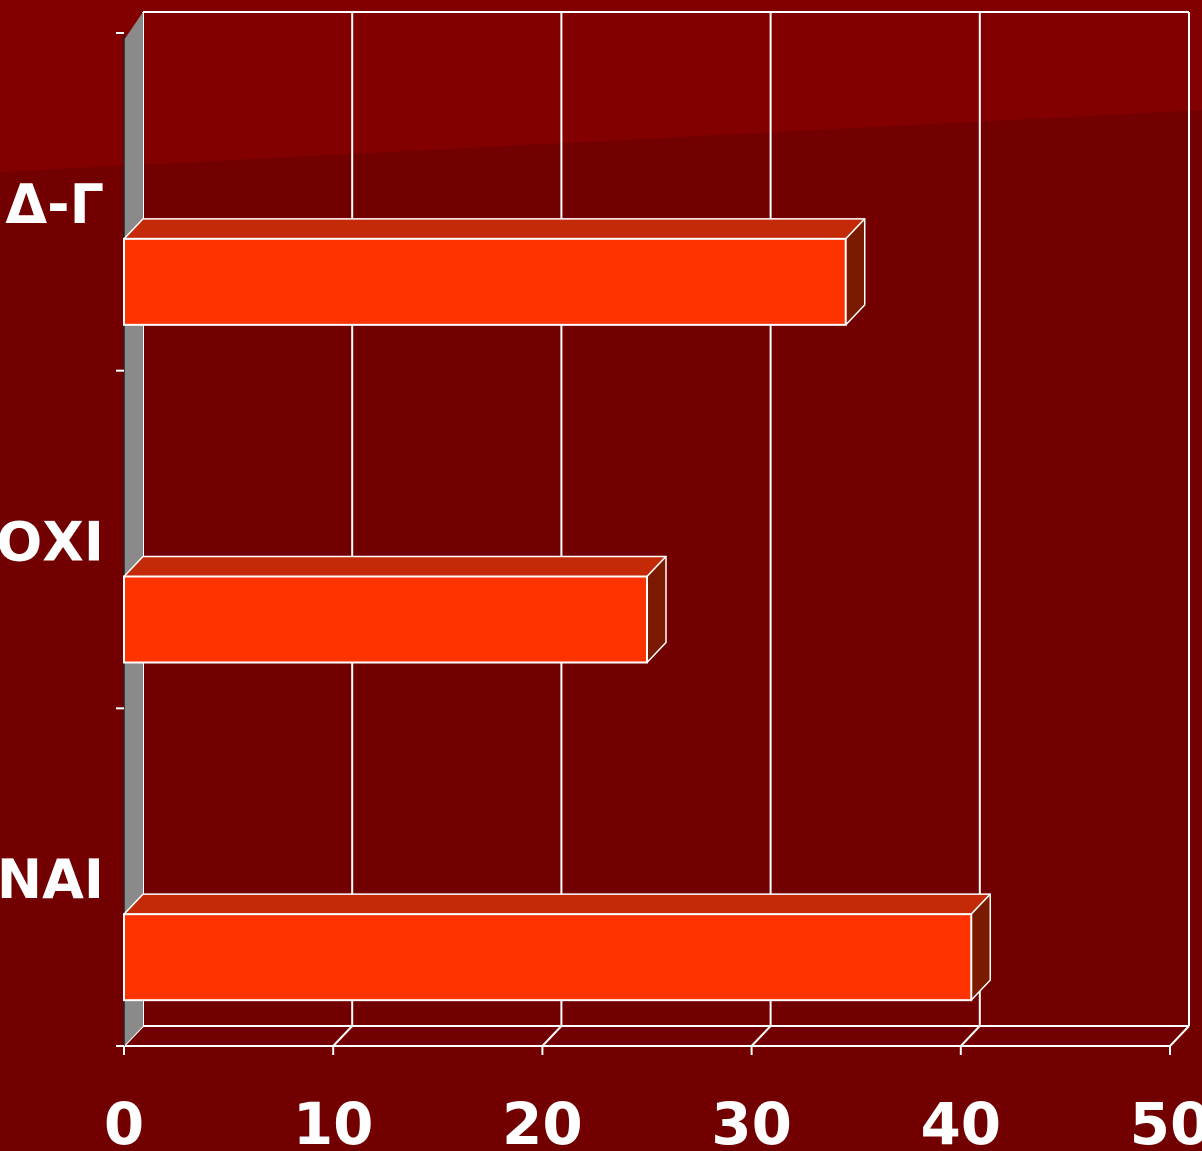 Image resolution: width=1202 pixels, height=1151 pixels. What do you see at coordinates (52, 879) in the screenshot?
I see `y-tick-label-2: ΝΑΙ` at bounding box center [52, 879].